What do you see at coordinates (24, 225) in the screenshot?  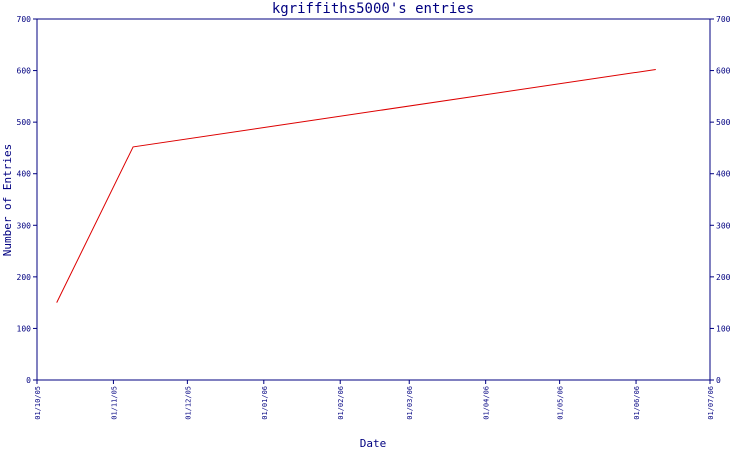 I see `y-tick-label-left: 300` at bounding box center [24, 225].